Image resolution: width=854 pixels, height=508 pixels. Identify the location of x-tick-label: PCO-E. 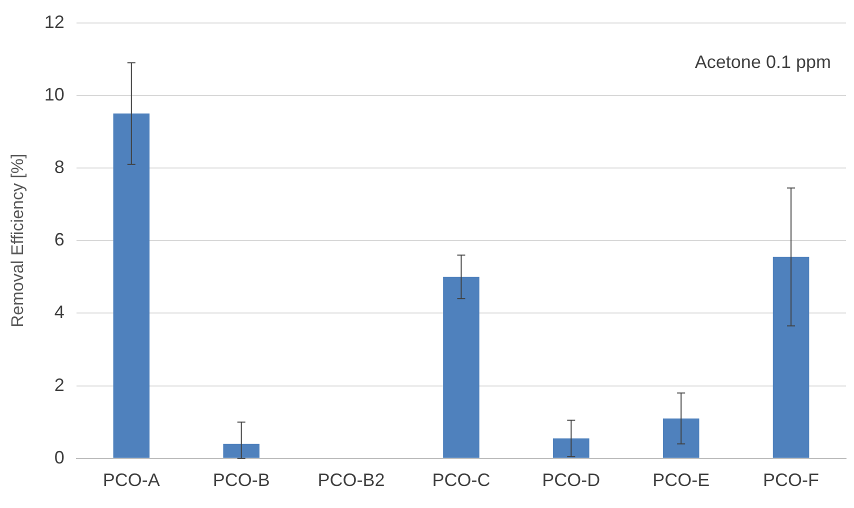
(681, 480).